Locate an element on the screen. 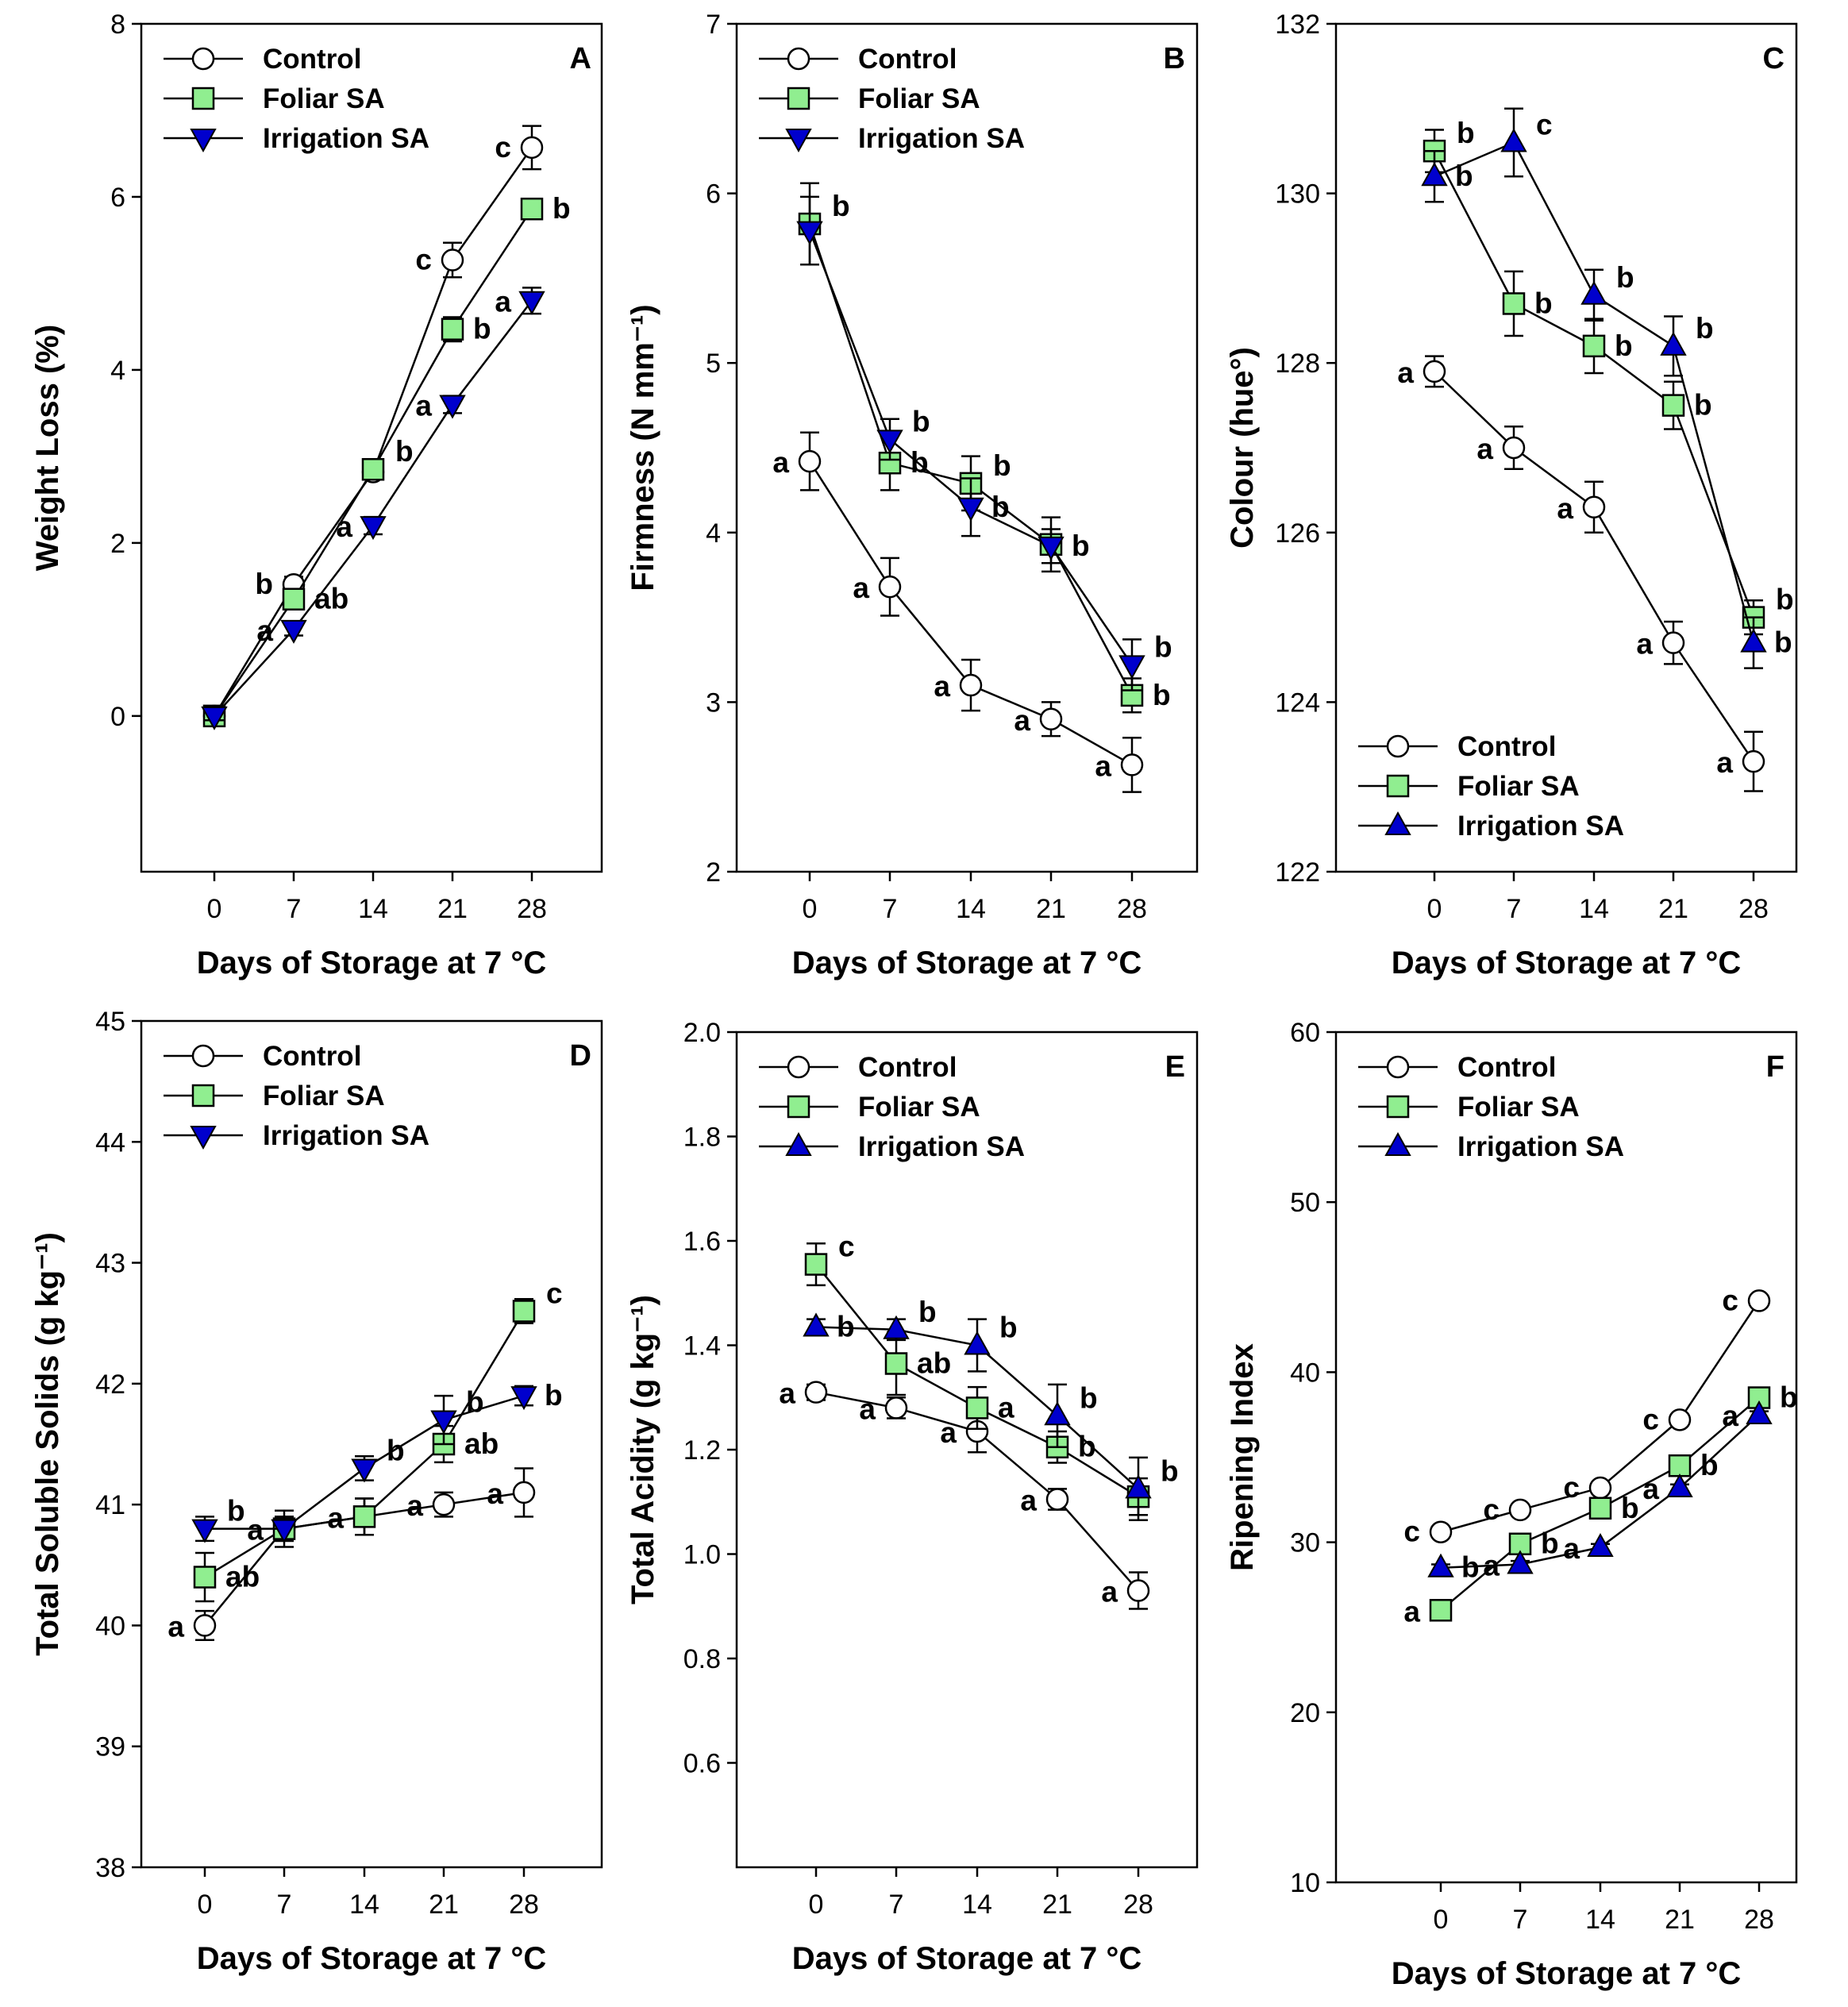  significance-label: ab is located at coordinates (243, 1577).